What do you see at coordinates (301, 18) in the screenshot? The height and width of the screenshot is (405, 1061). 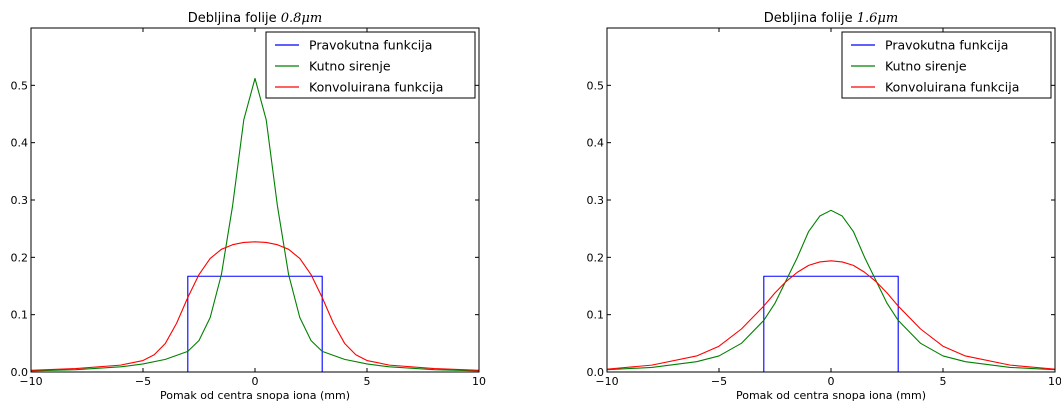 I see `chart-title-thickness: 0.8μm` at bounding box center [301, 18].